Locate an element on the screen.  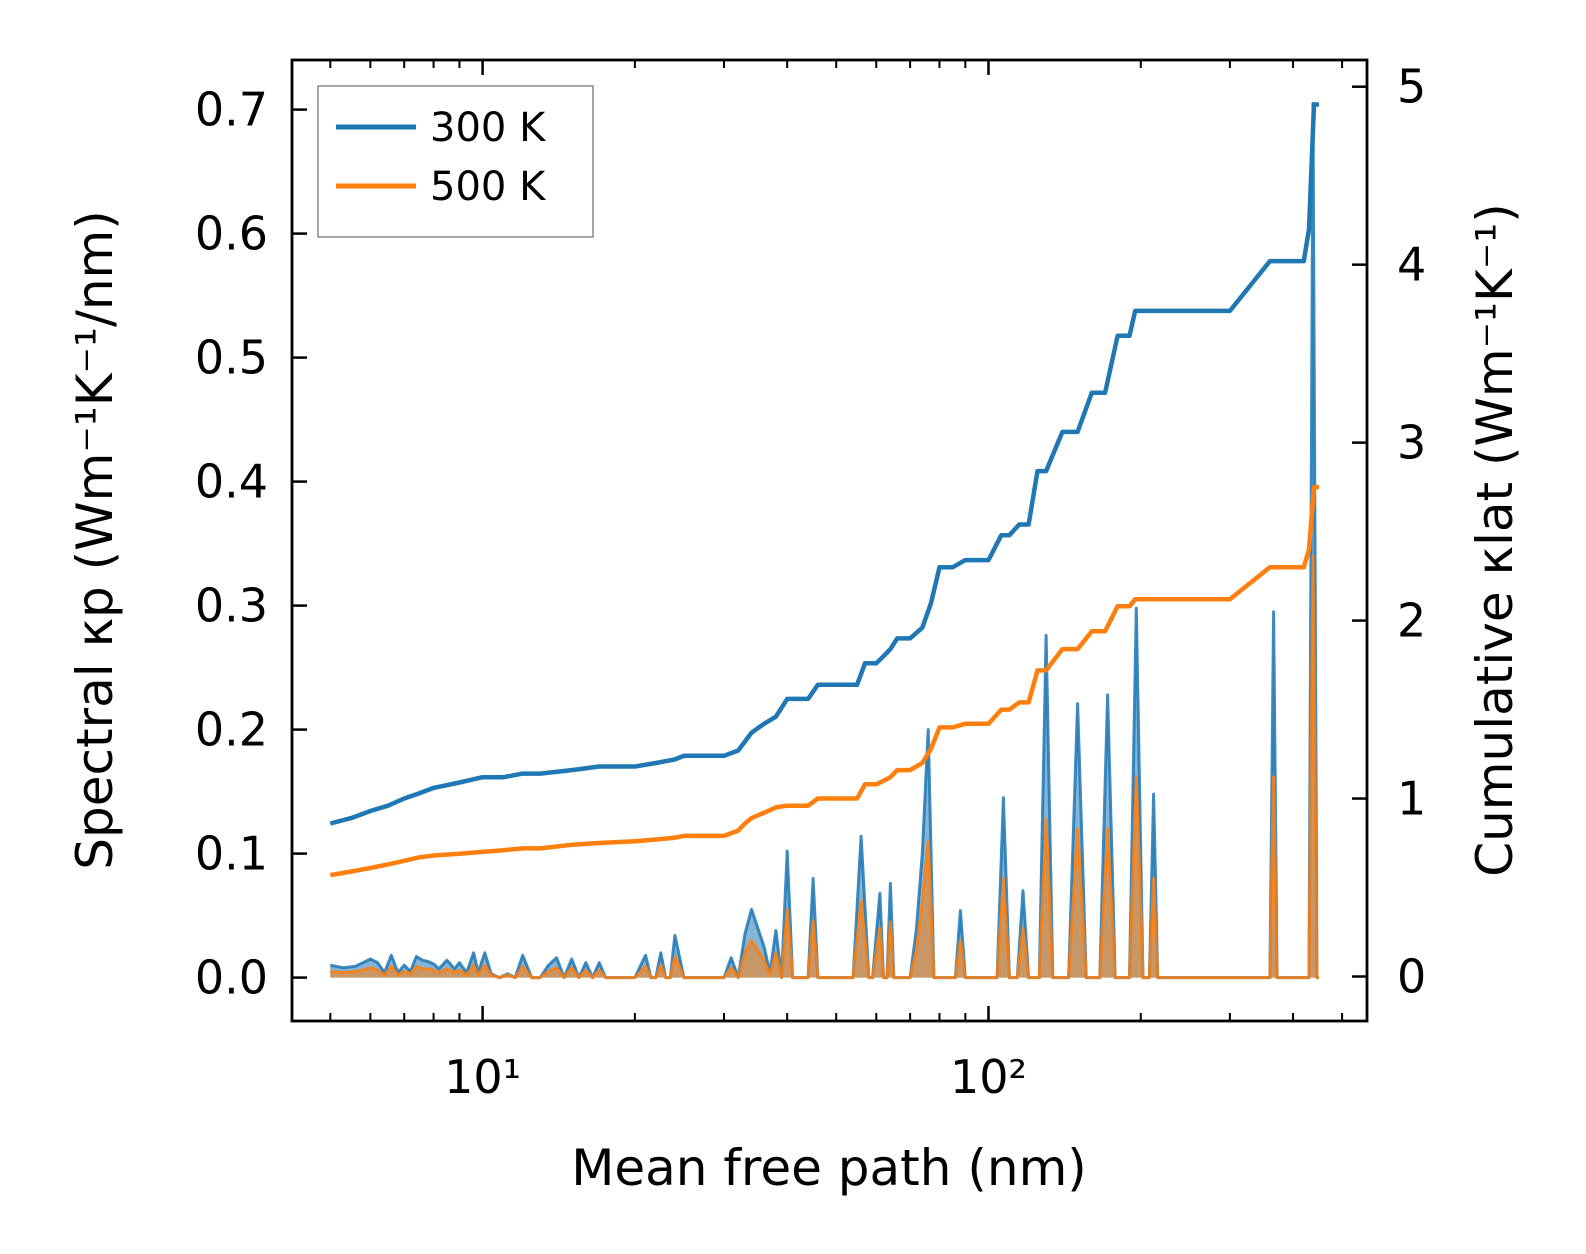
x-tick-label: 10² is located at coordinates (988, 1077).